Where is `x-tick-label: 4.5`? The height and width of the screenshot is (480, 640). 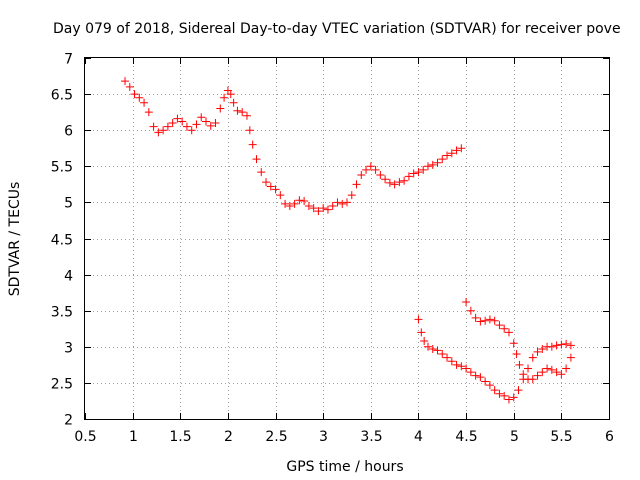
x-tick-label: 4.5 is located at coordinates (466, 437).